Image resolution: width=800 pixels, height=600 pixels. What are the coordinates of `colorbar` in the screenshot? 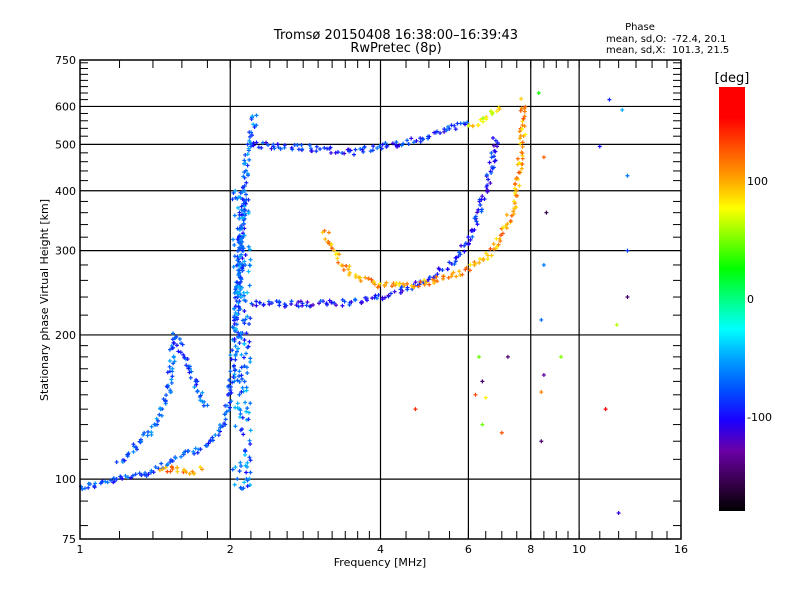 It's located at (732, 299).